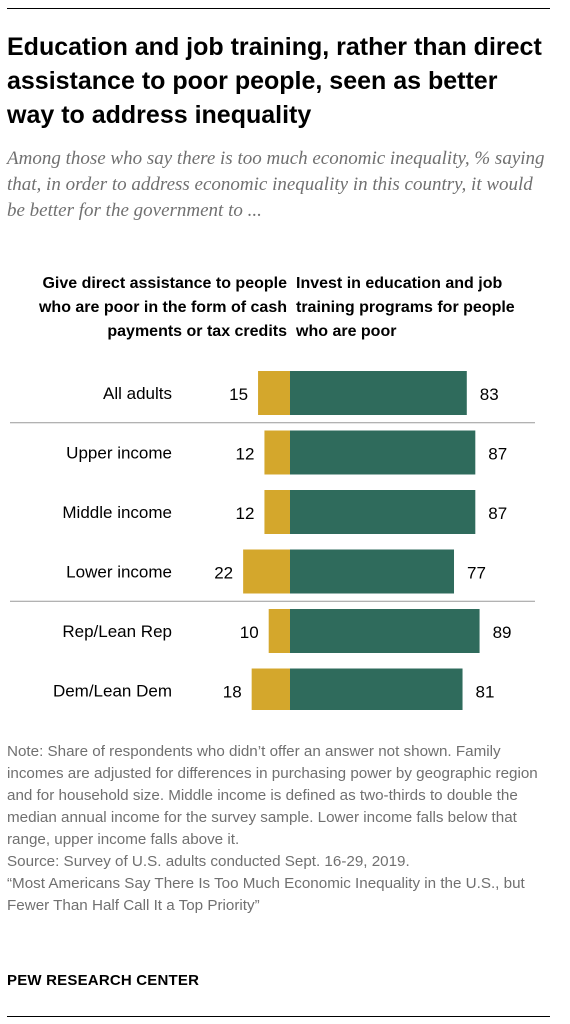 This screenshot has height=1024, width=570. What do you see at coordinates (103, 980) in the screenshot?
I see `pew-logo-text: PEW RESEARCH CENTER` at bounding box center [103, 980].